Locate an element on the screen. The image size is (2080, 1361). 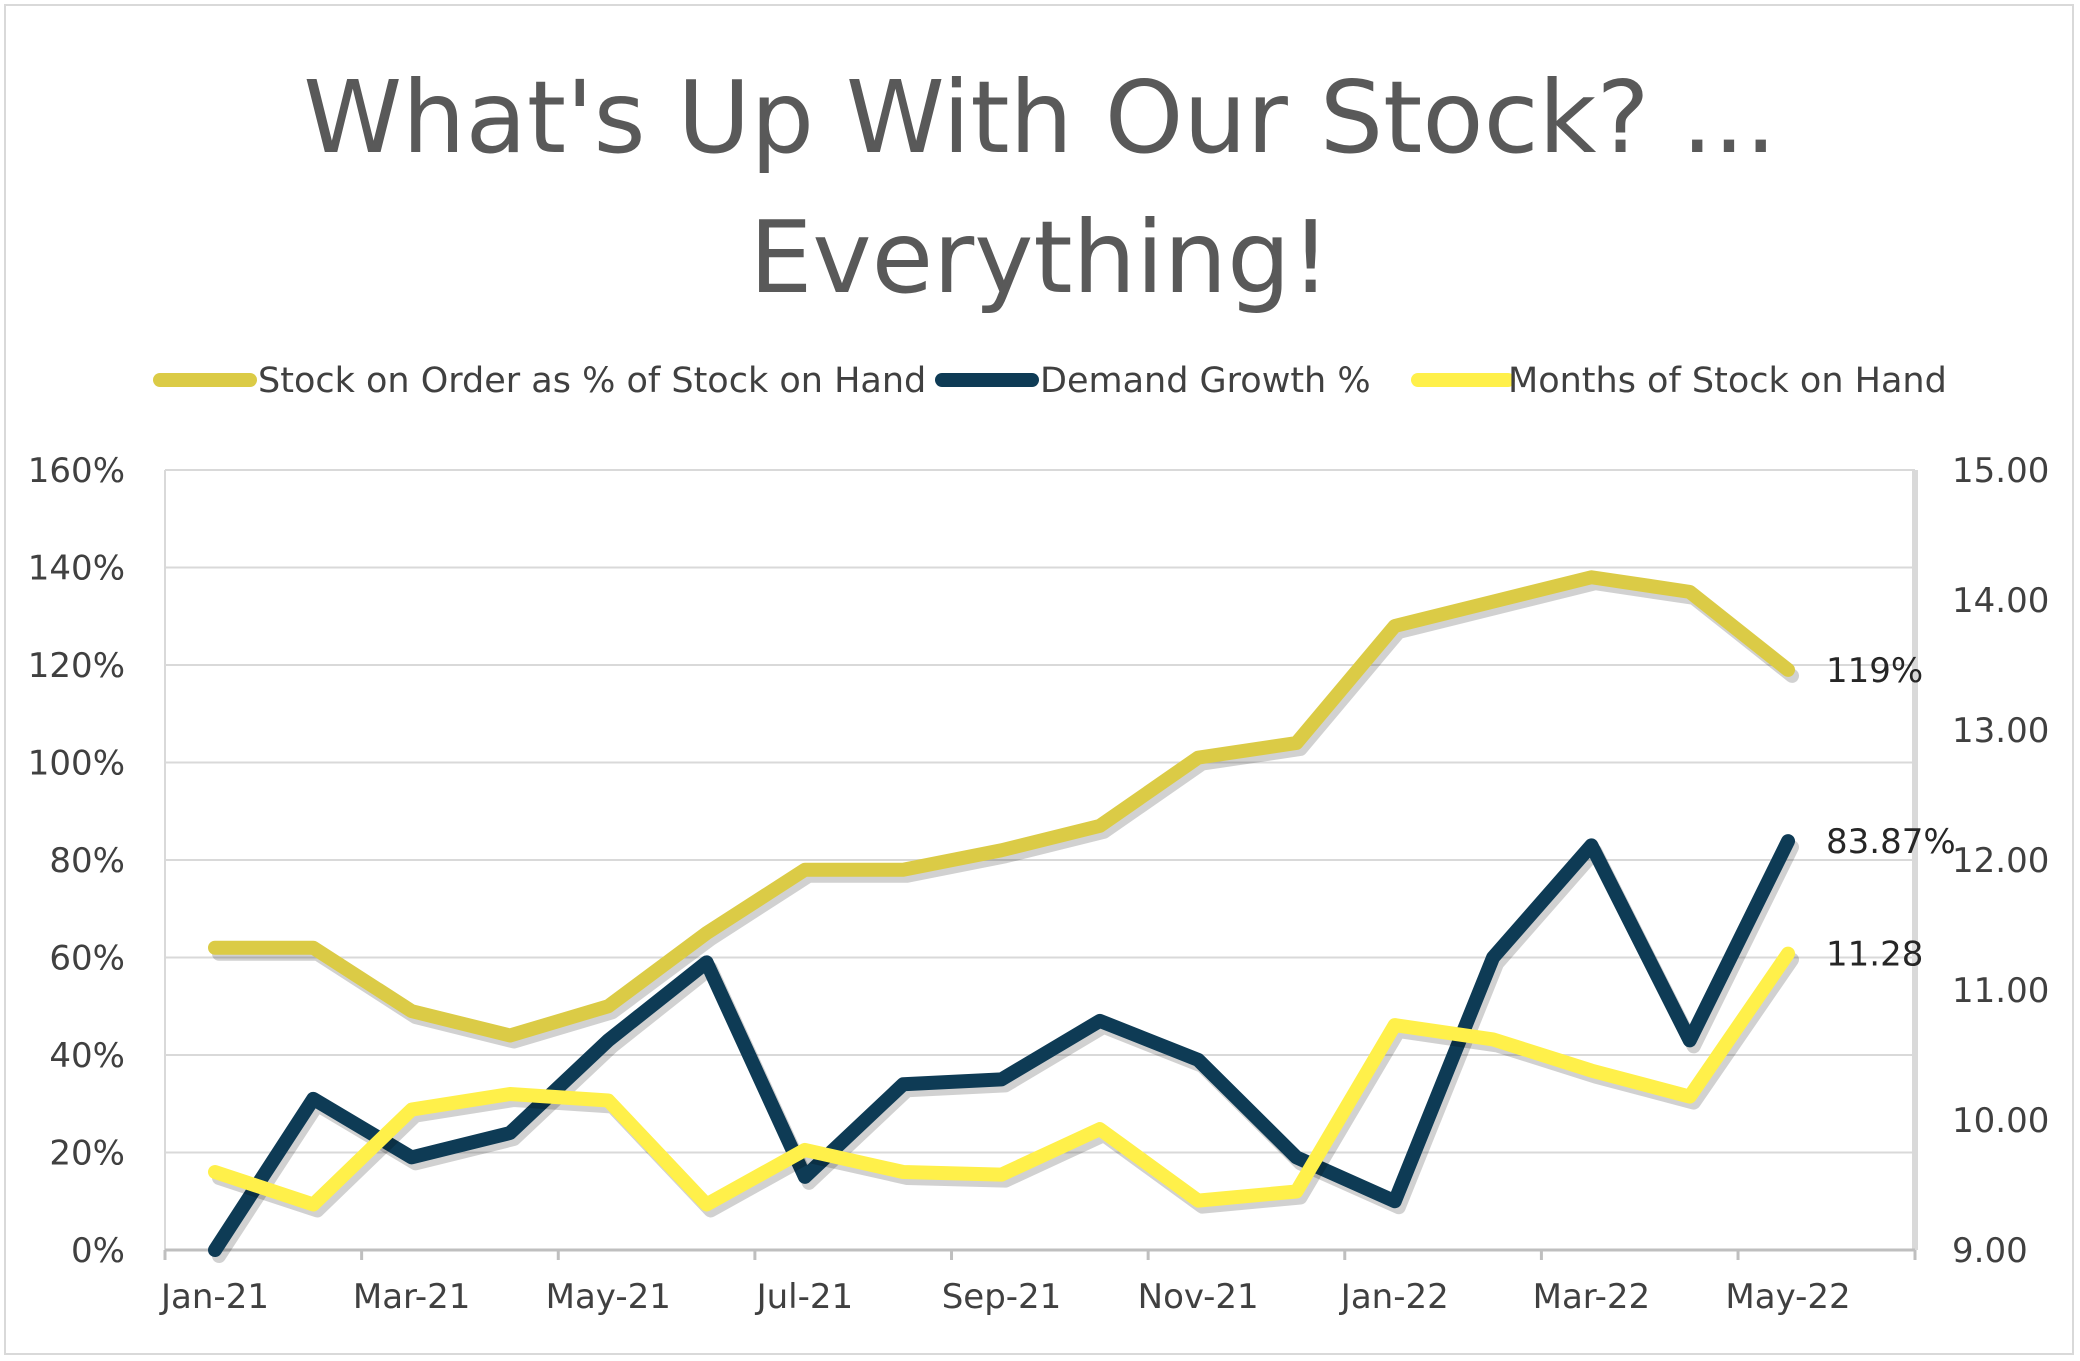
x-tick-label: Jan-22 is located at coordinates (1394, 1297).